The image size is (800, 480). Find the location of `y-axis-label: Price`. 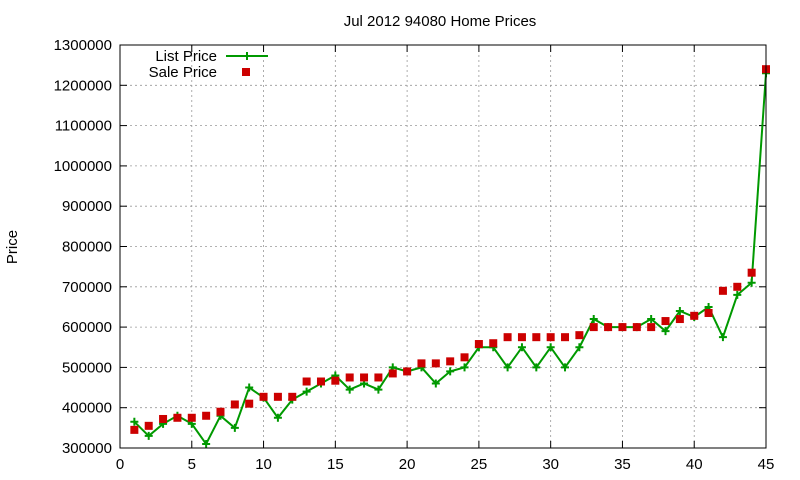

y-axis-label: Price is located at coordinates (12, 247).